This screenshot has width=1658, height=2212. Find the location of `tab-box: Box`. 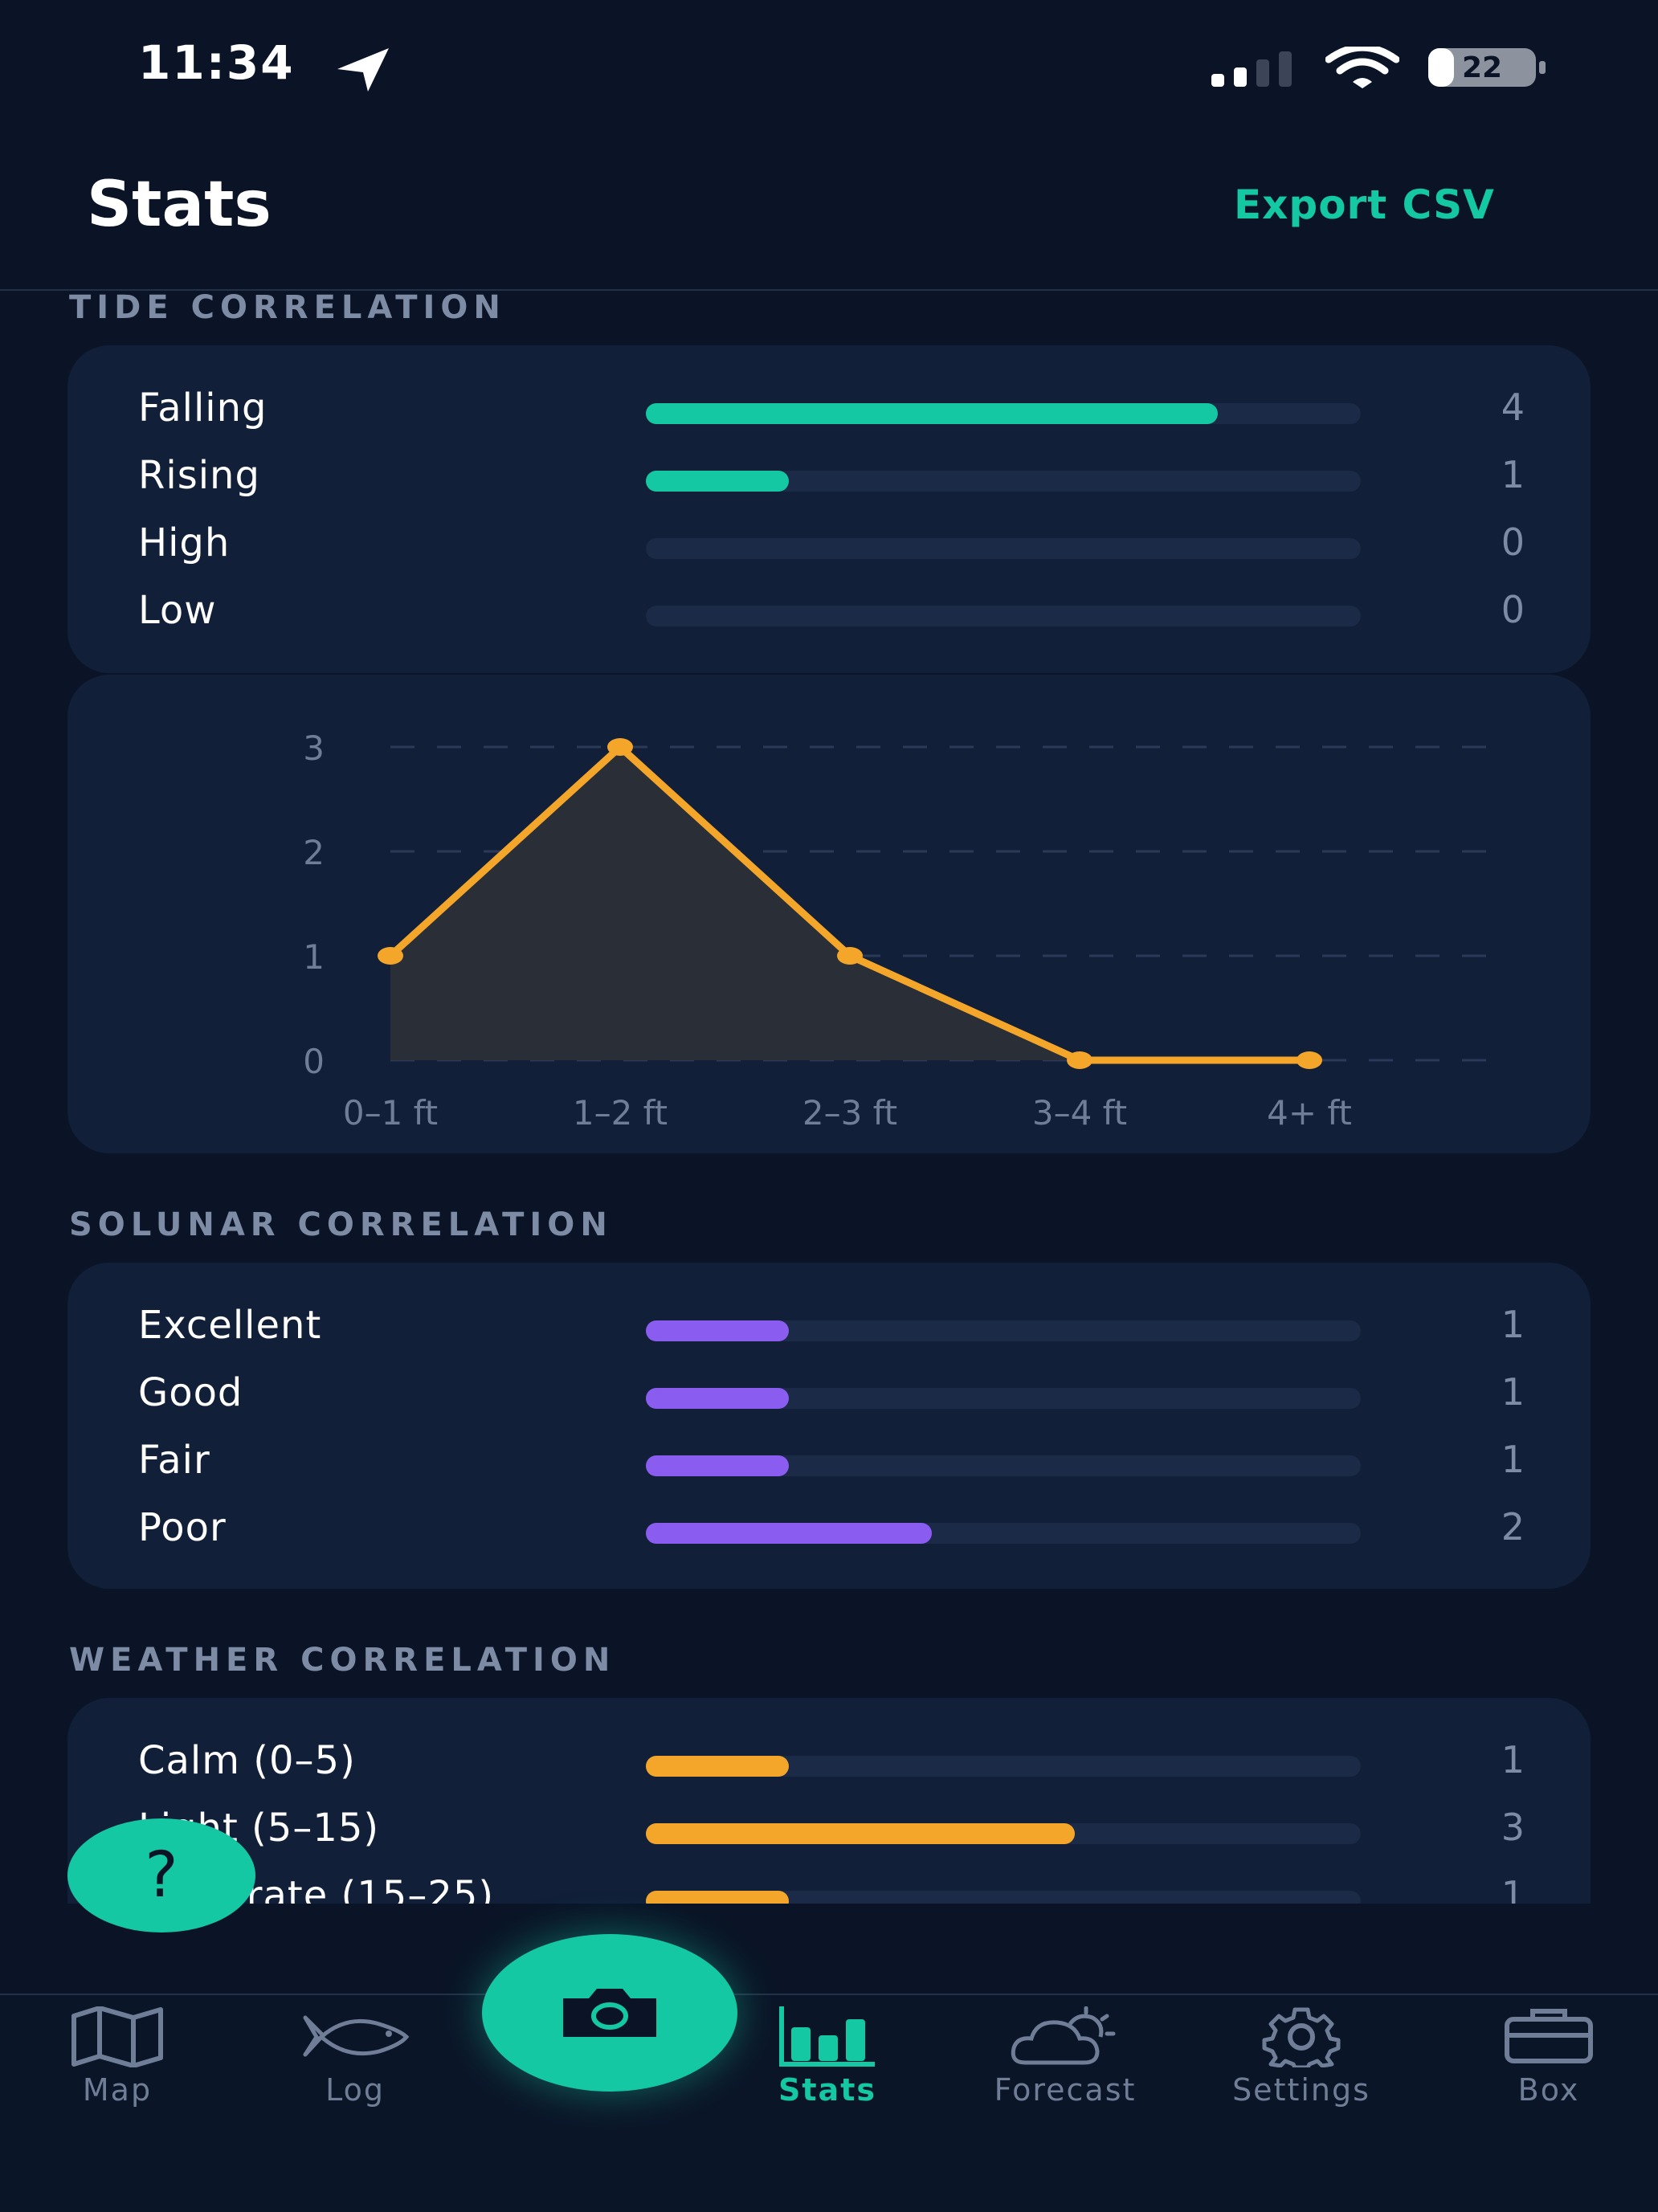

tab-box: Box is located at coordinates (1548, 2057).